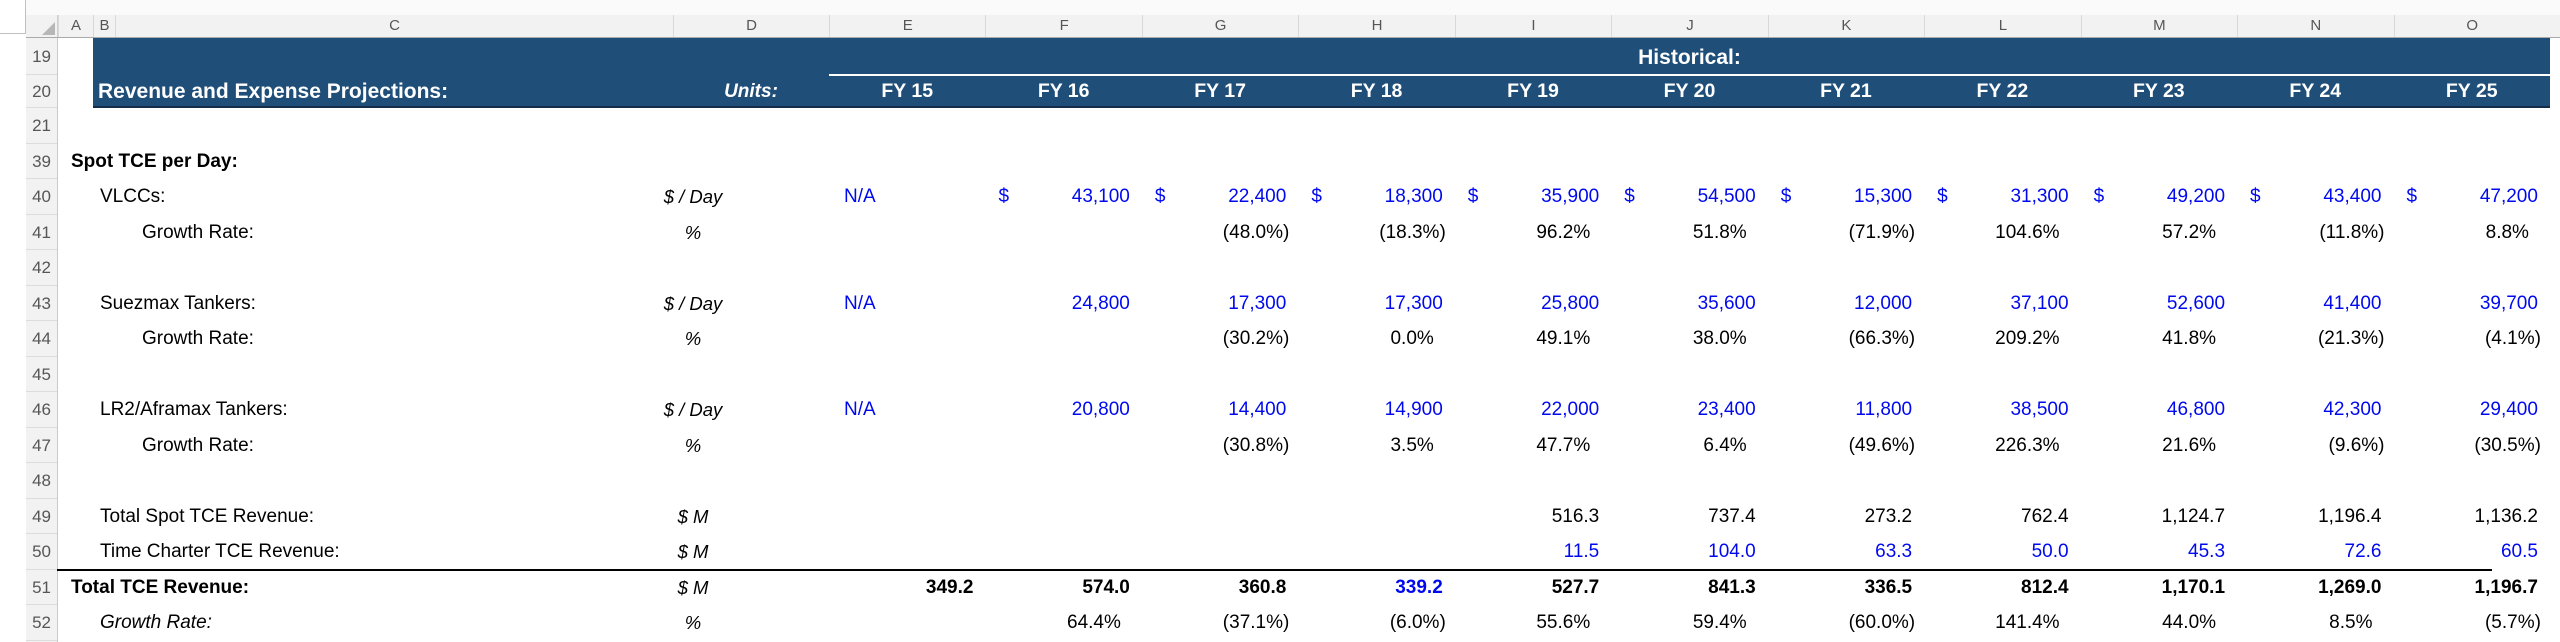 This screenshot has width=2560, height=642. I want to click on cell-H44: 0.0%, so click(1376, 339).